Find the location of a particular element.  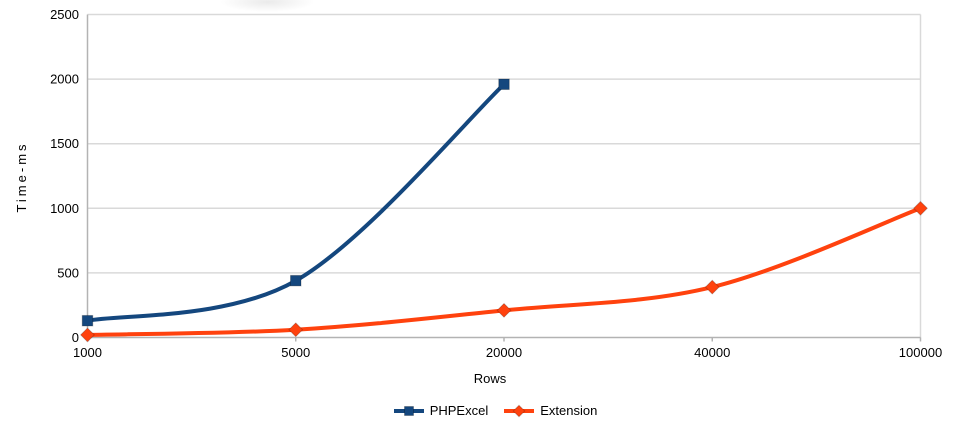

x-axis-title: Rows is located at coordinates (490, 378).